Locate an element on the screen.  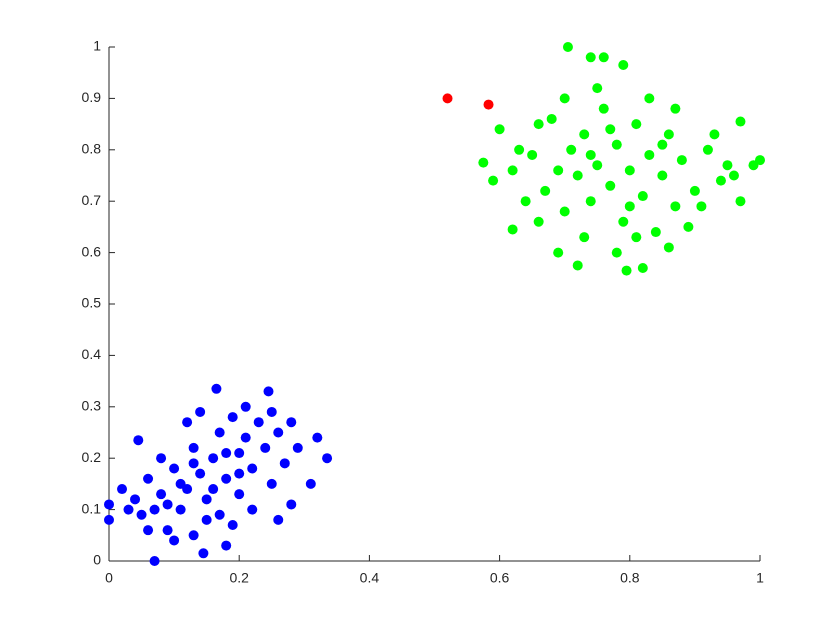
y-tick-label: 0.9 is located at coordinates (92, 97).